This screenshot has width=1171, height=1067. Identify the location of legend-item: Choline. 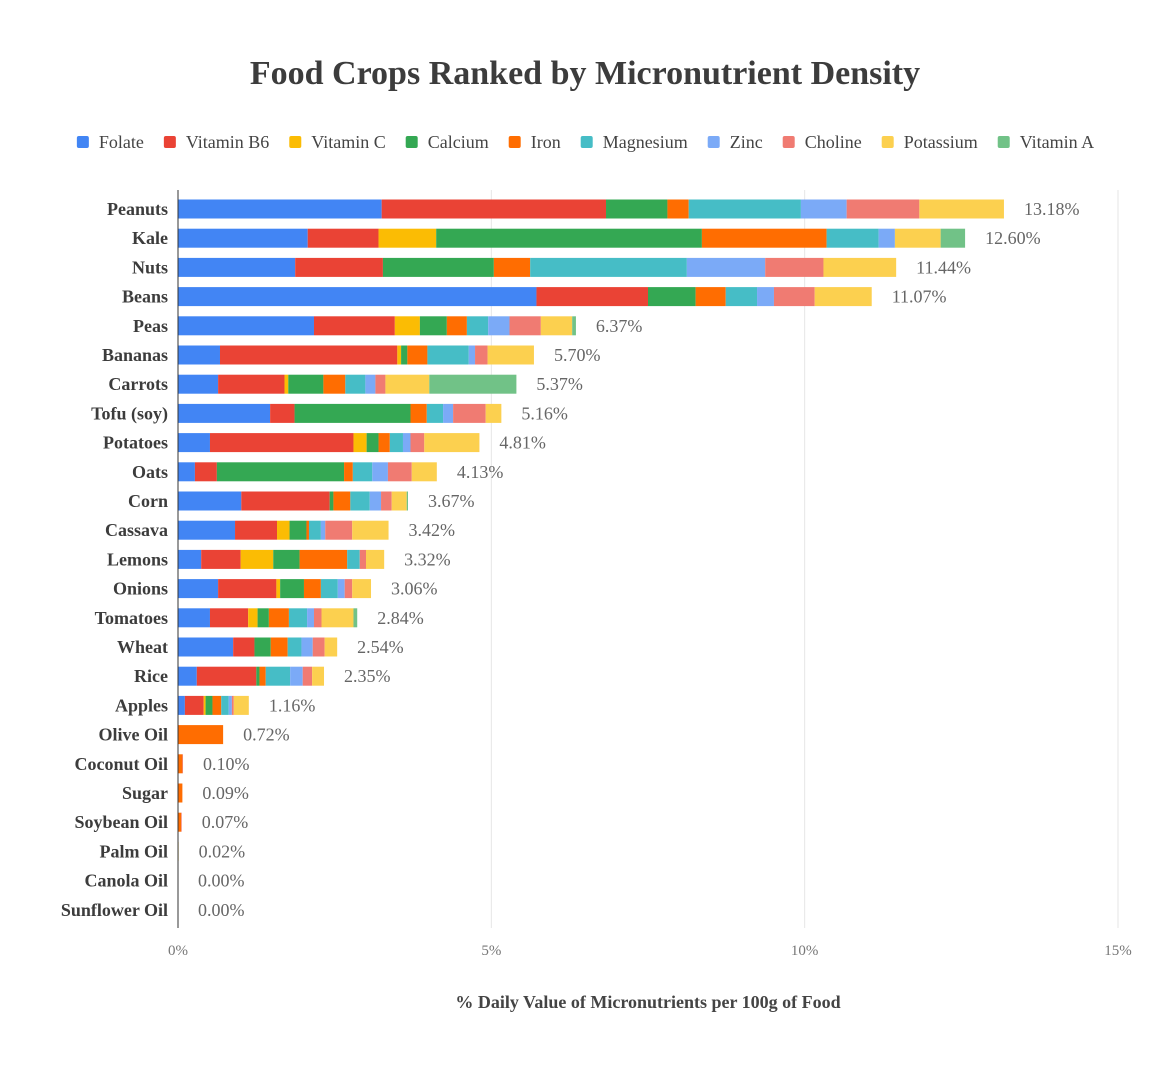
(822, 142).